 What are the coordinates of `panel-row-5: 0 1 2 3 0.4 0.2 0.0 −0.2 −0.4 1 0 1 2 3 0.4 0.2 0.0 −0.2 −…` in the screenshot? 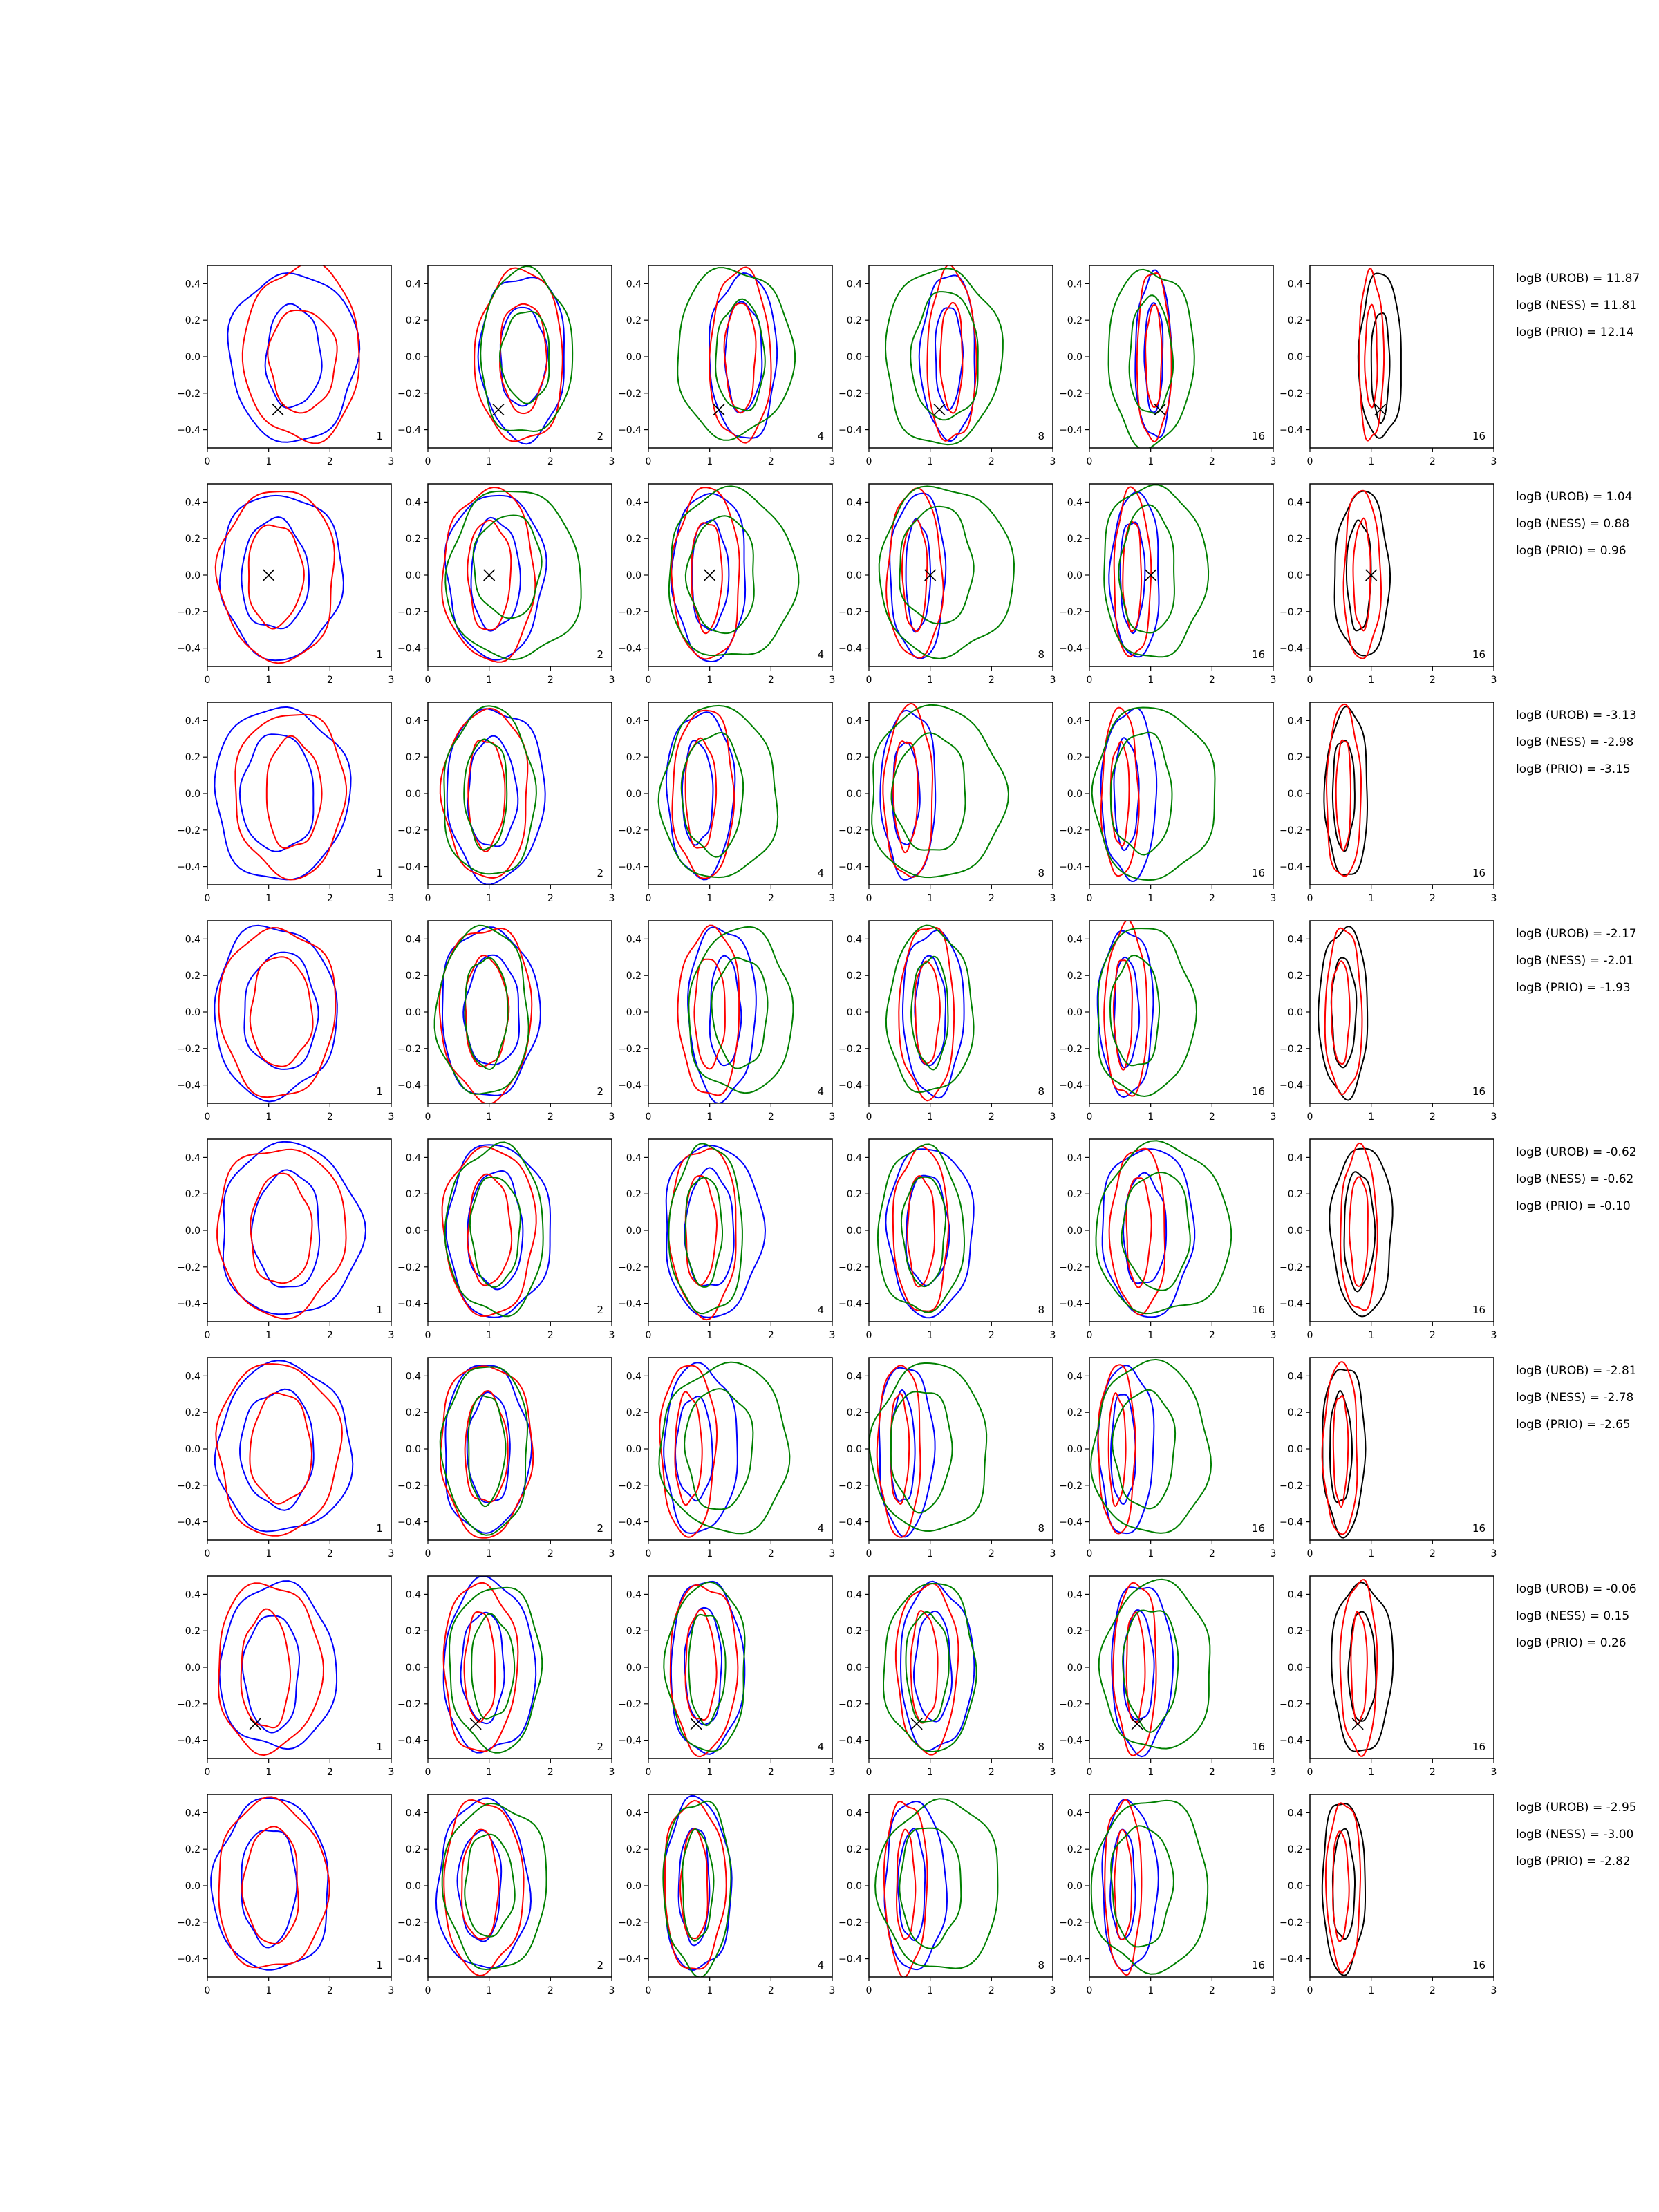 It's located at (907, 1239).